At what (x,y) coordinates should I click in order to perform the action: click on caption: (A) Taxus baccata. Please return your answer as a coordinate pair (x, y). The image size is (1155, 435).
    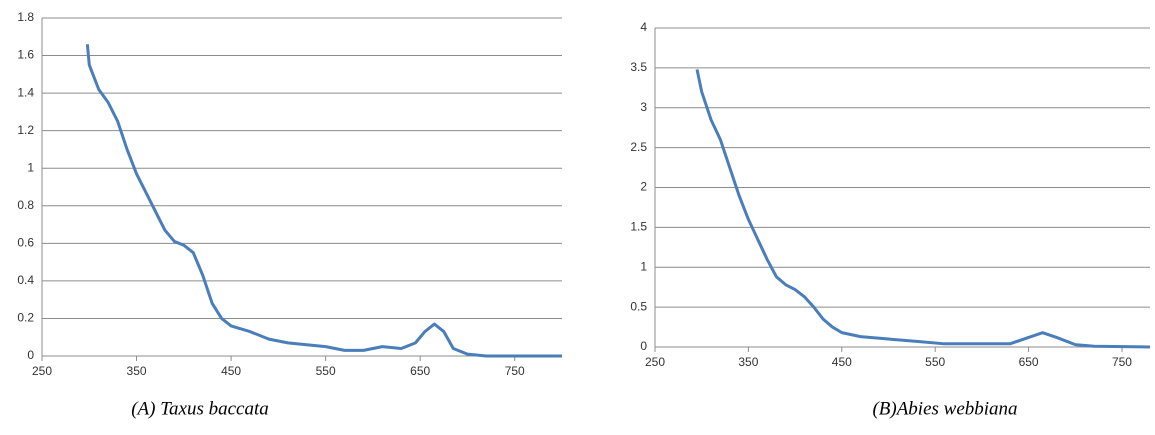
    Looking at the image, I should click on (200, 408).